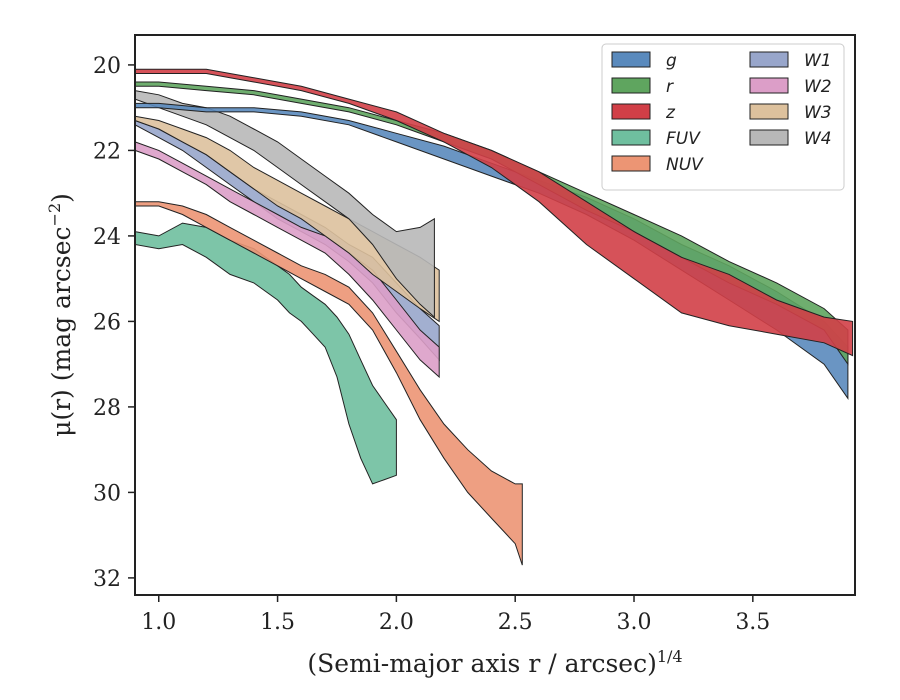  Describe the element at coordinates (107, 237) in the screenshot. I see `y-tick-label: 24` at that location.